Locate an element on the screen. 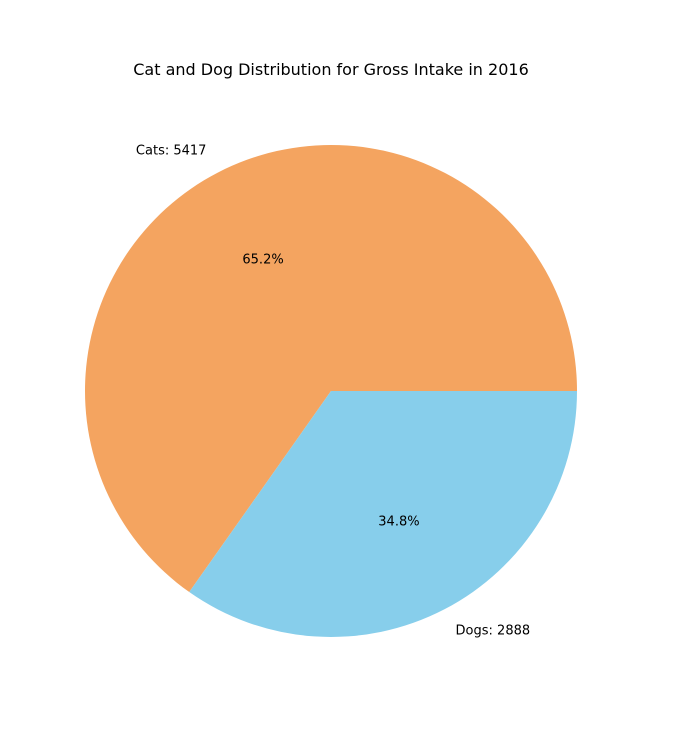 The width and height of the screenshot is (691, 742). slice-label-cats: Cats: 5417 is located at coordinates (171, 150).